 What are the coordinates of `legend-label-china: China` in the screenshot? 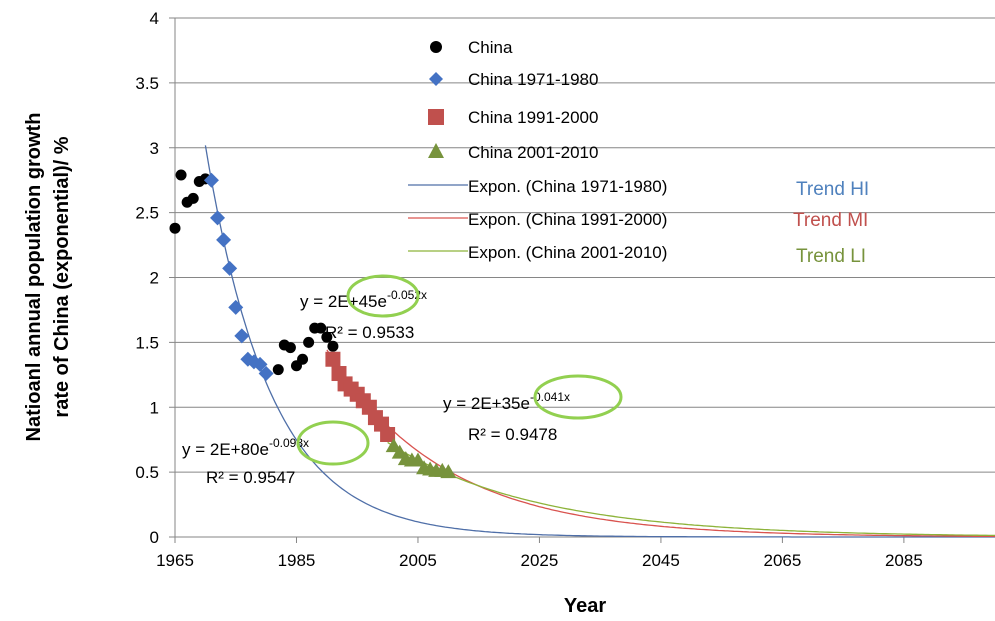 It's located at (490, 47).